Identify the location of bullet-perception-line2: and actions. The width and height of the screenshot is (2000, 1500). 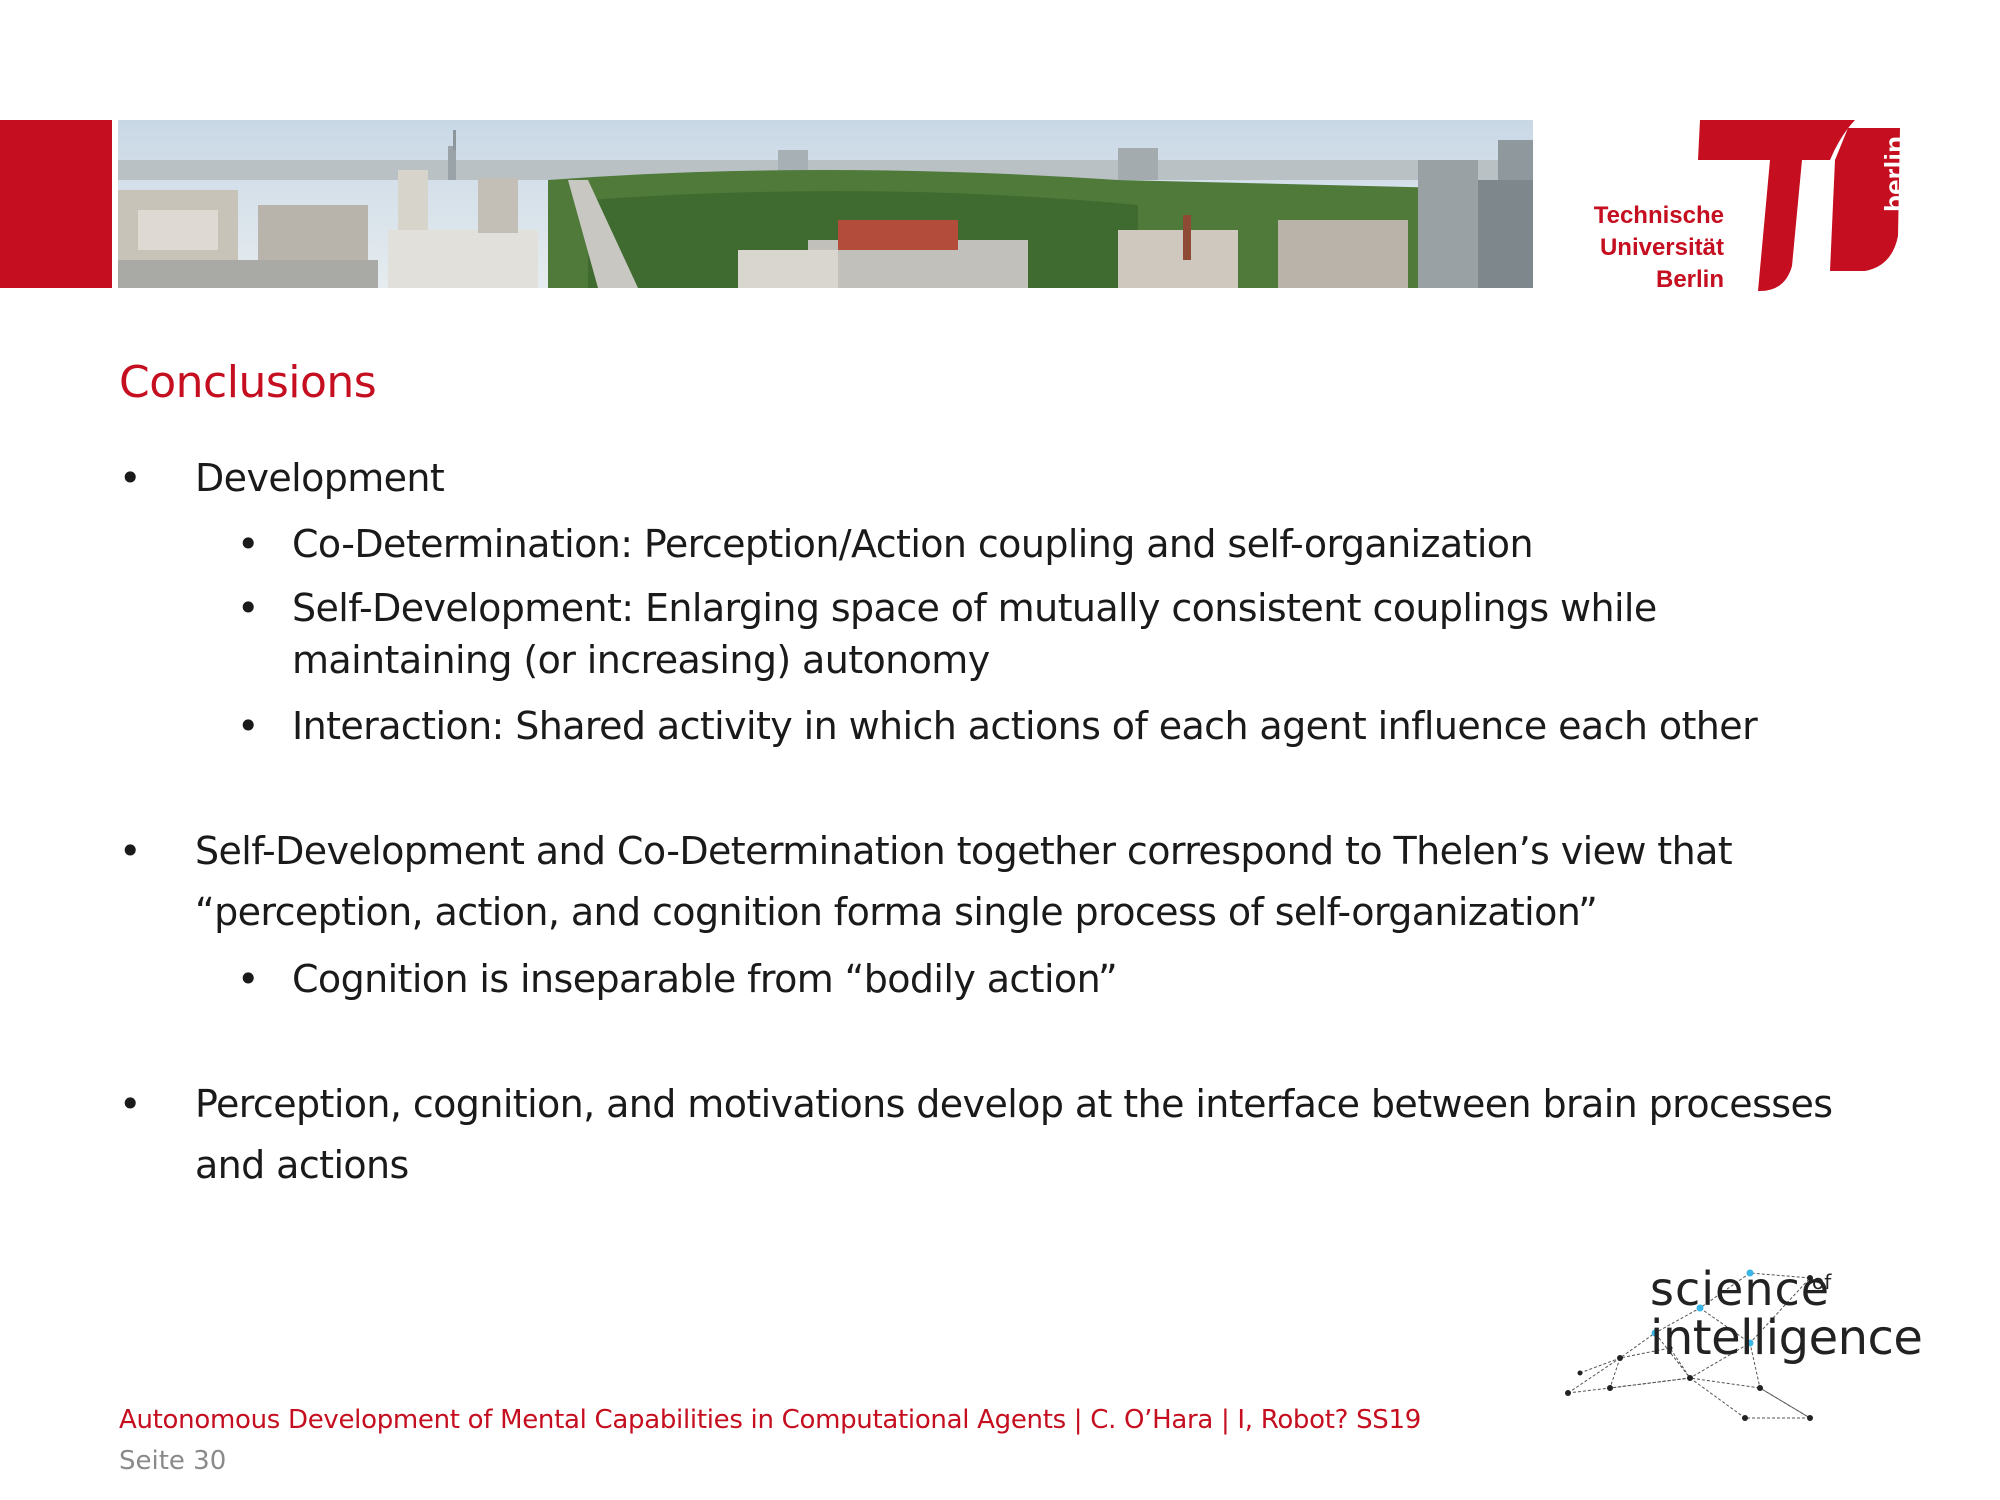
(302, 1165).